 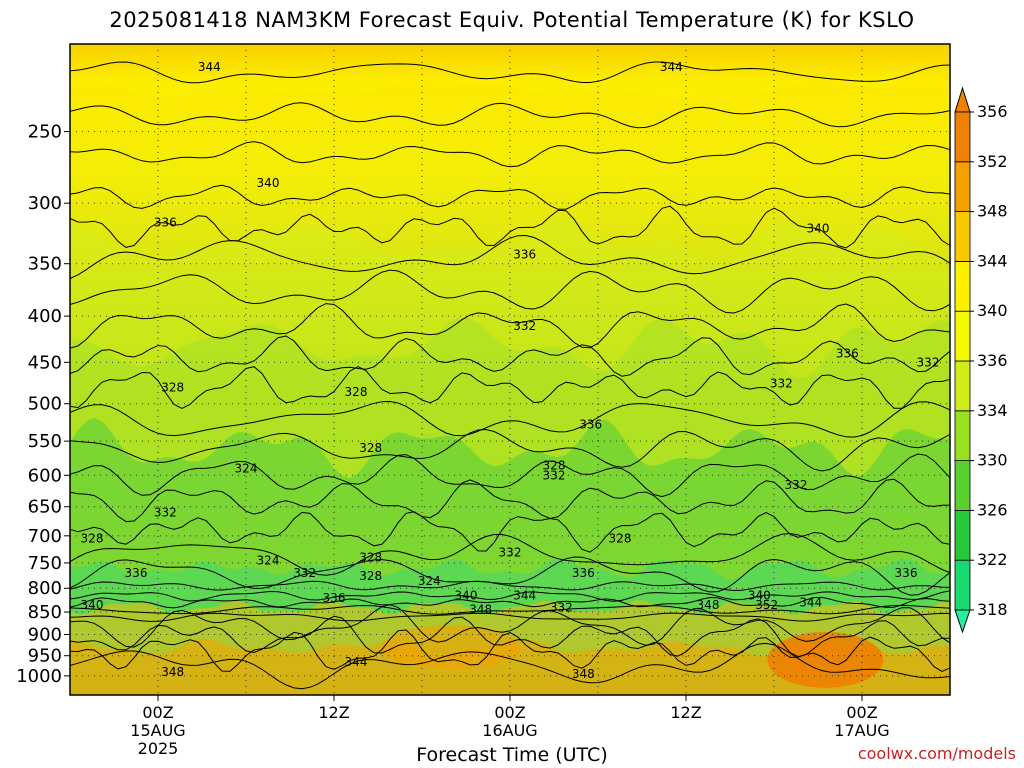 I want to click on colorbar-tick-label: 352, so click(x=992, y=161).